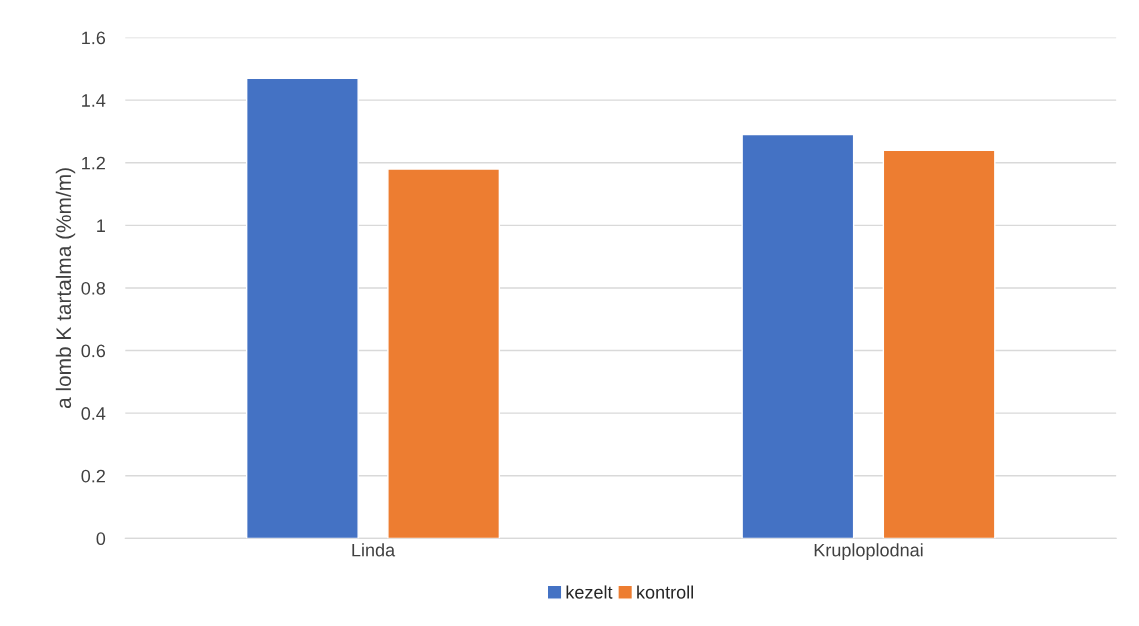 The image size is (1139, 626). Describe the element at coordinates (65, 288) in the screenshot. I see `y-axis-title: a lomb K tartalma (%m/m)` at that location.